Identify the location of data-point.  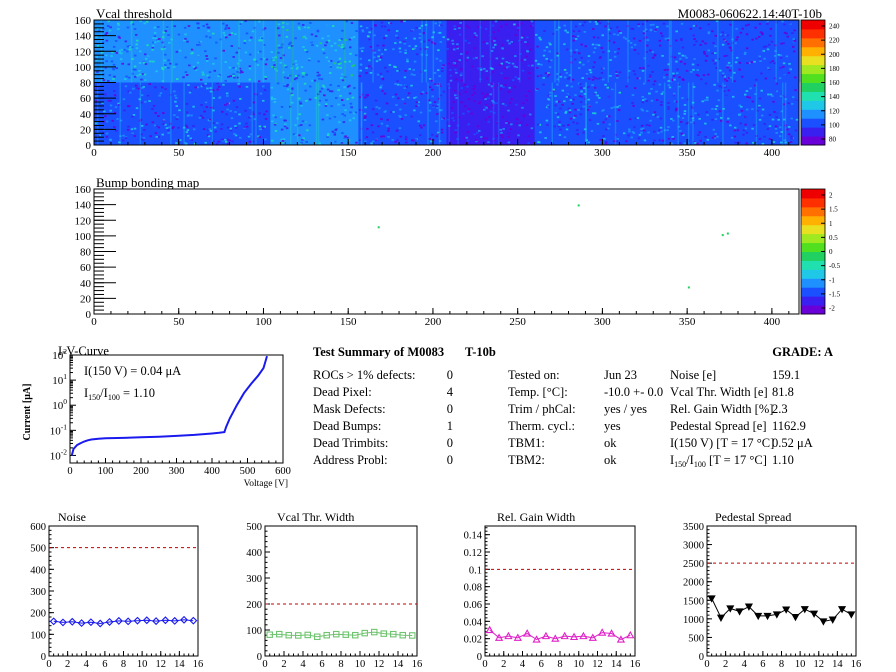
(90, 622).